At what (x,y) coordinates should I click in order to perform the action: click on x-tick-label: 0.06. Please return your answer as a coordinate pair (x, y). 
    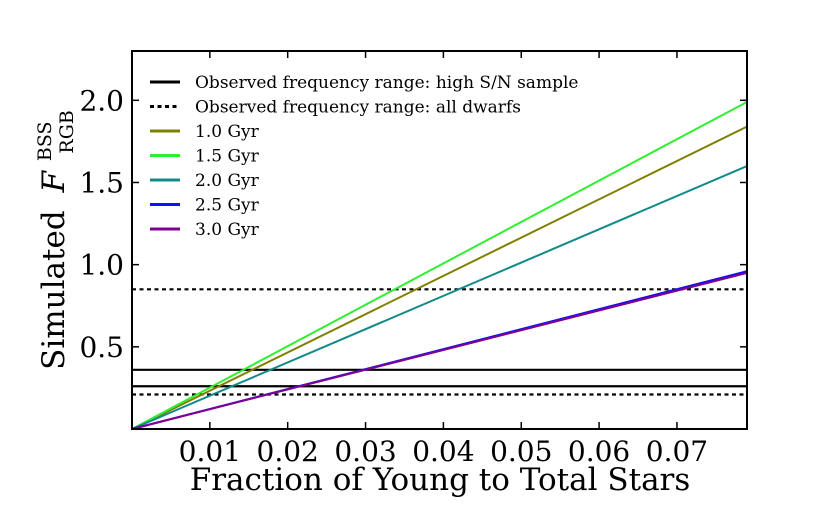
    Looking at the image, I should click on (599, 451).